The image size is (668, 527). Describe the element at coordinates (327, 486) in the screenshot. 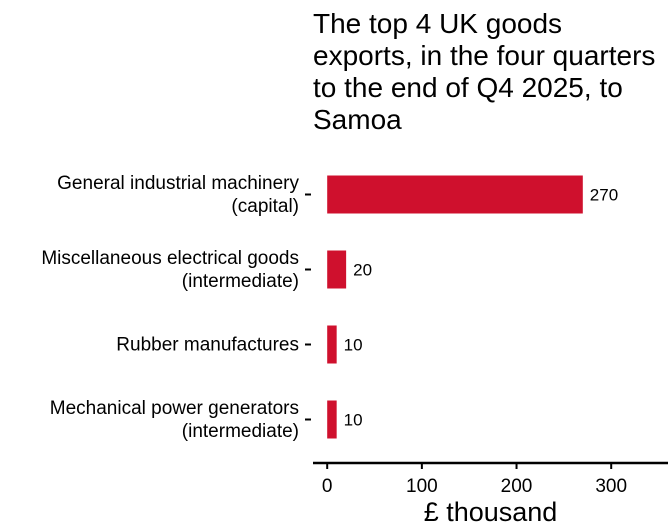

I see `x-tick-label: 0` at that location.